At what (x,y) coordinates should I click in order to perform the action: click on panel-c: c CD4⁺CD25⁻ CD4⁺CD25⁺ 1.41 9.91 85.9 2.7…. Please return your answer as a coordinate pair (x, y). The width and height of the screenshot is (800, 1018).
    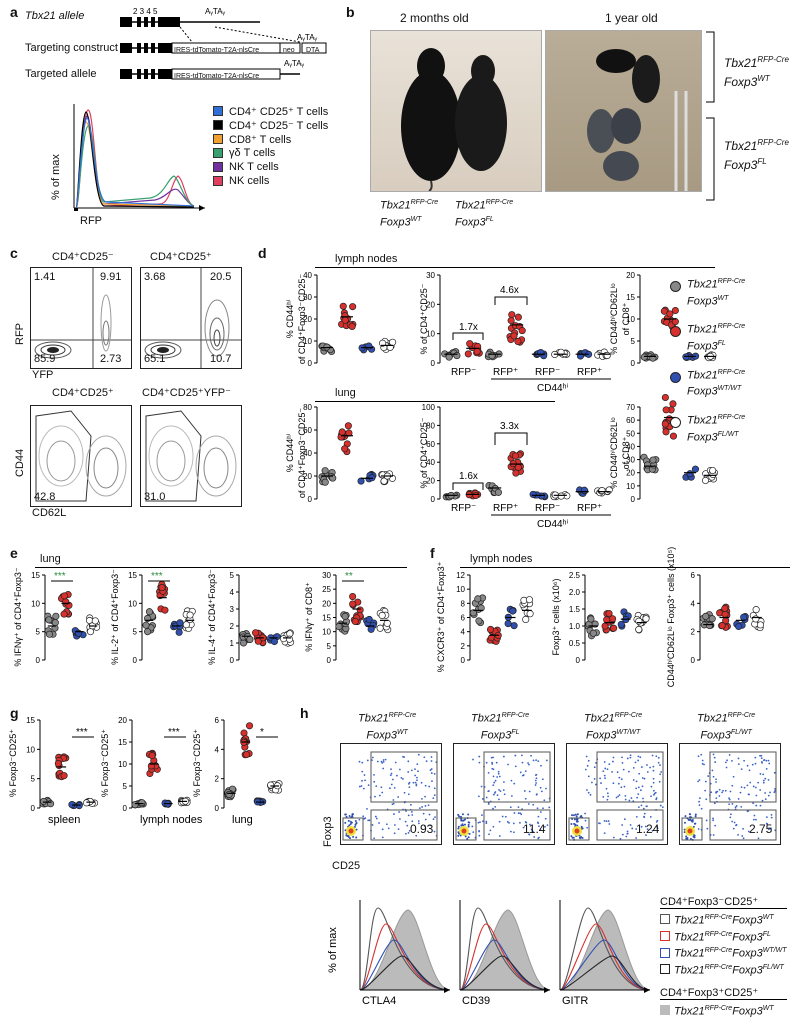
    Looking at the image, I should click on (125, 385).